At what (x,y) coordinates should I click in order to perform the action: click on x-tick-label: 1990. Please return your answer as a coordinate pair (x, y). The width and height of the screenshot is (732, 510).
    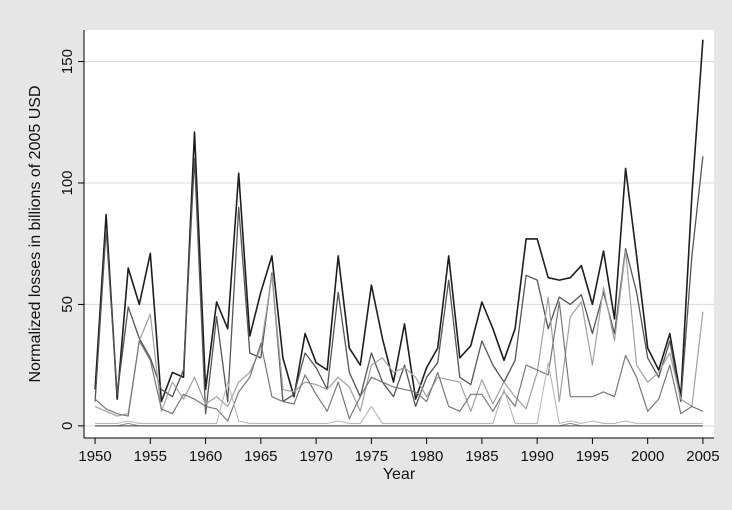
    Looking at the image, I should click on (536, 456).